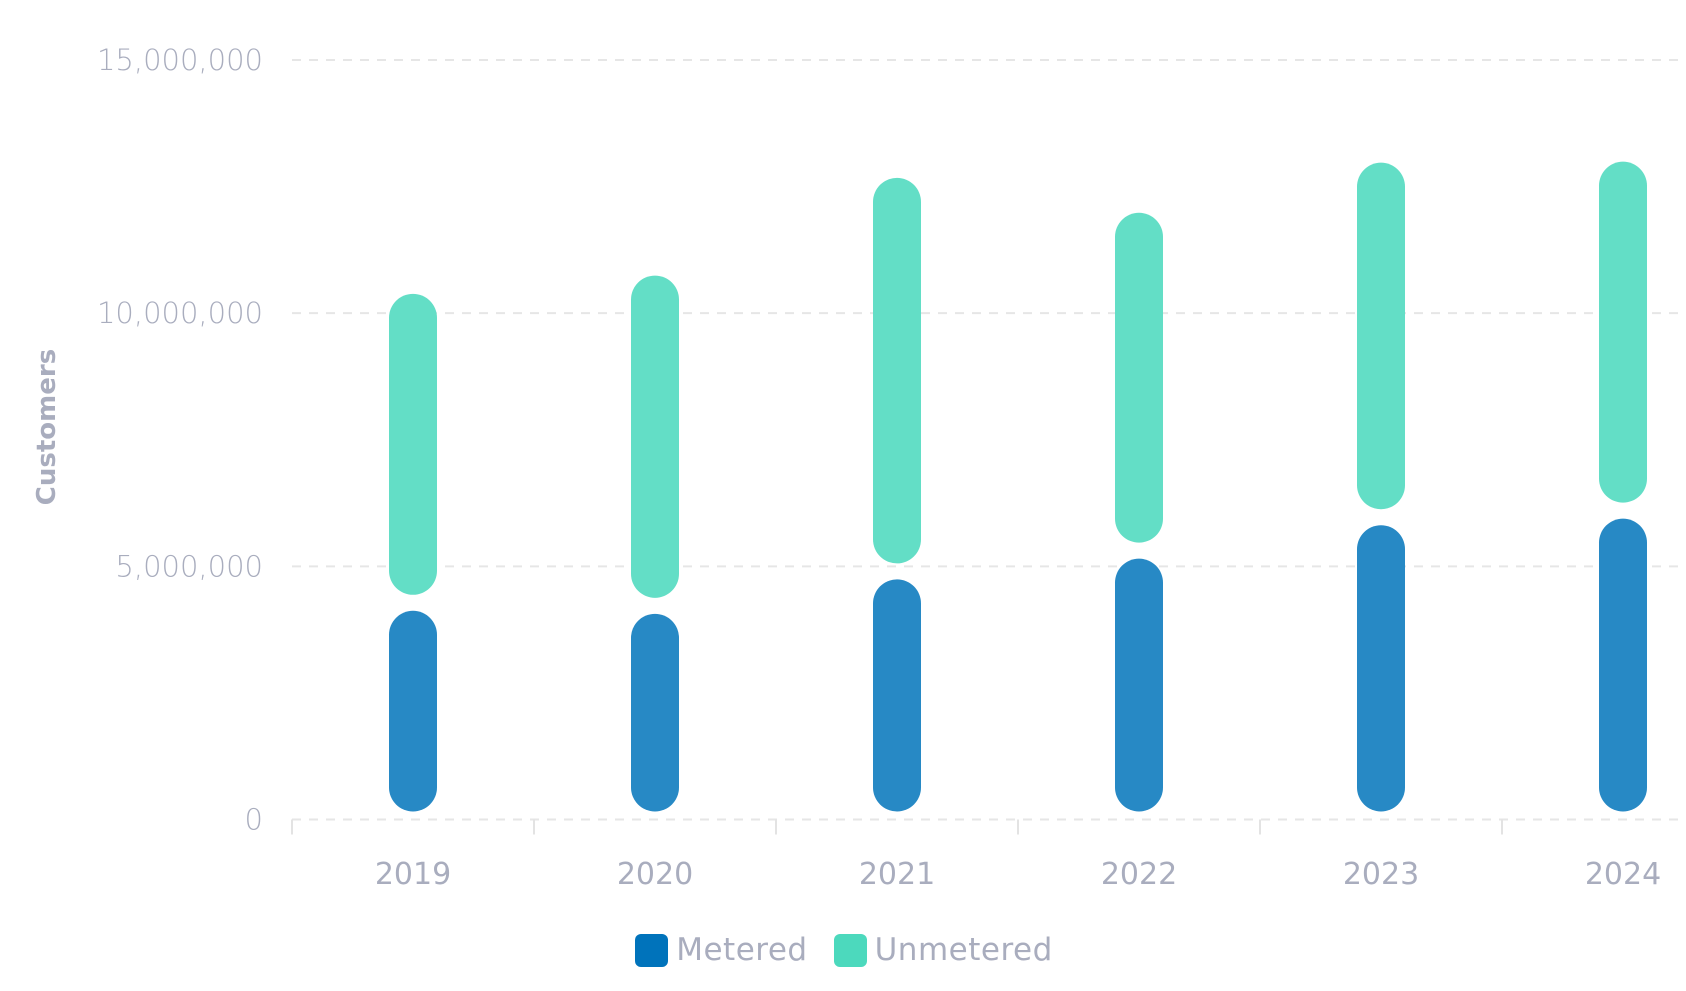 This screenshot has width=1686, height=991. Describe the element at coordinates (47, 427) in the screenshot. I see `y-axis-title: Customers` at that location.